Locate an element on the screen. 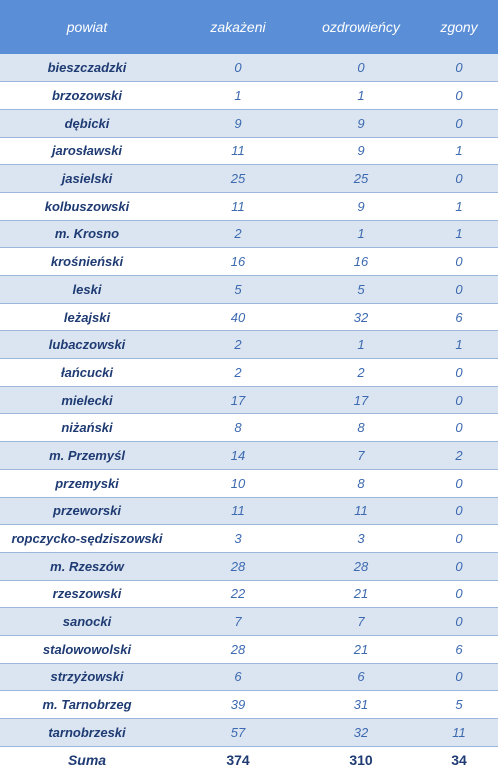 The height and width of the screenshot is (775, 498). total-row: Suma 374 310 34 is located at coordinates (249, 760).